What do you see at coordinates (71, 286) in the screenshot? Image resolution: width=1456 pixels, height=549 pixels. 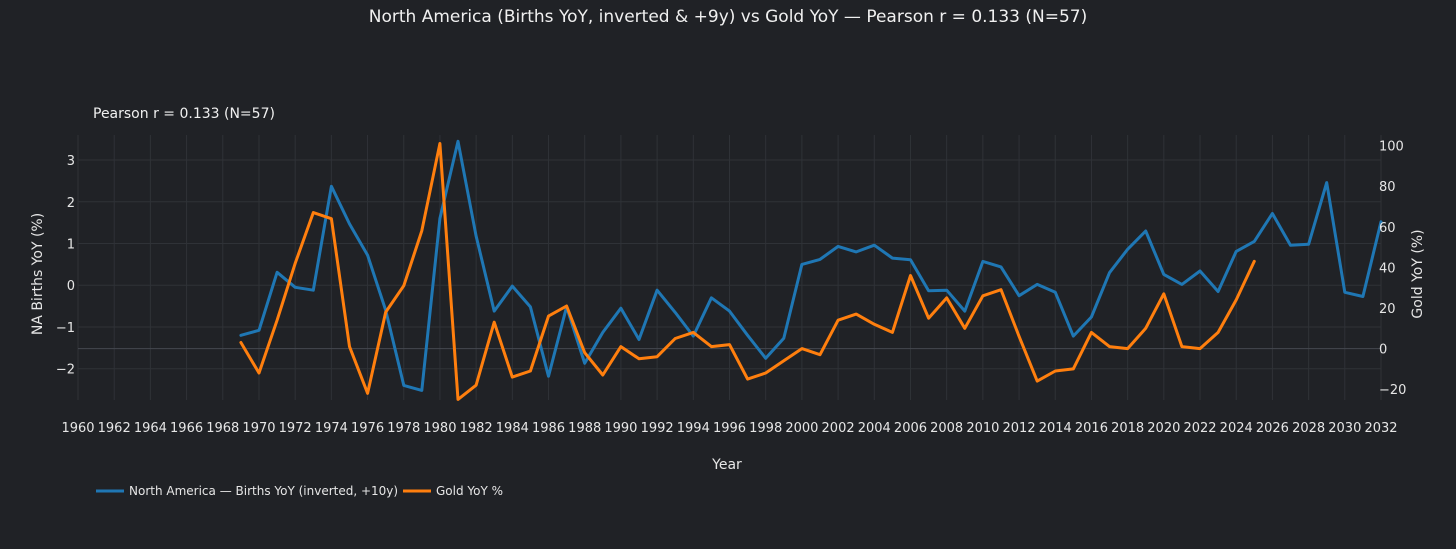 I see `y-left-tick-label: 0` at bounding box center [71, 286].